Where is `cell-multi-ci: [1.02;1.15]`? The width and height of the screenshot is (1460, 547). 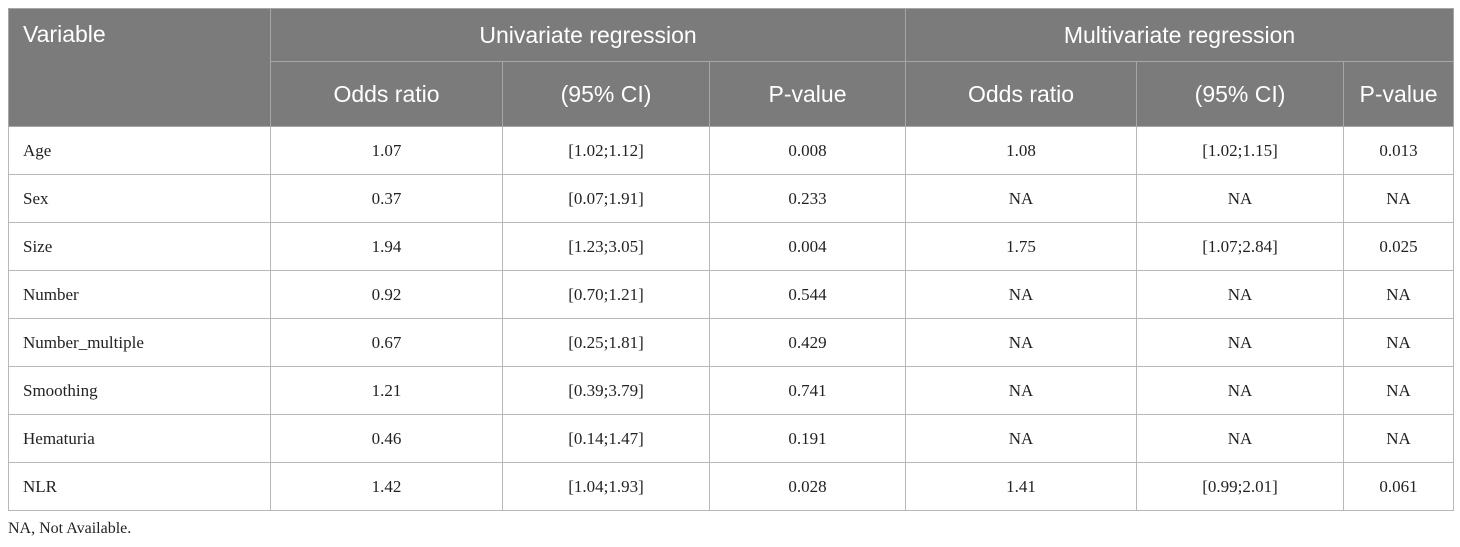 cell-multi-ci: [1.02;1.15] is located at coordinates (1240, 150).